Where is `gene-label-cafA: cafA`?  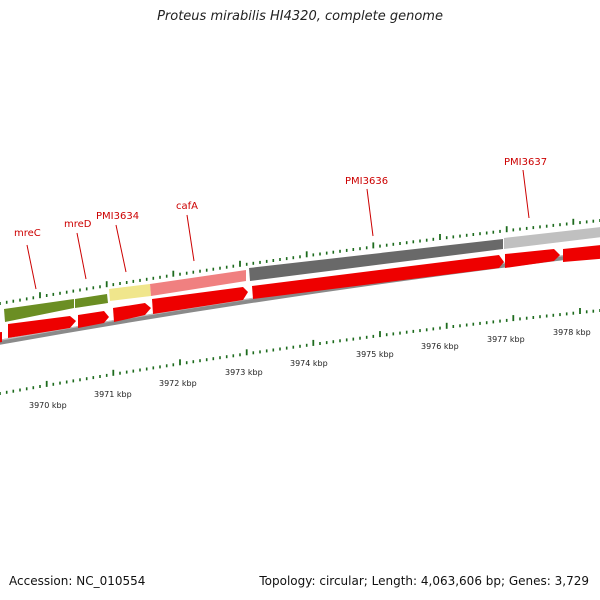 gene-label-cafA: cafA is located at coordinates (187, 206).